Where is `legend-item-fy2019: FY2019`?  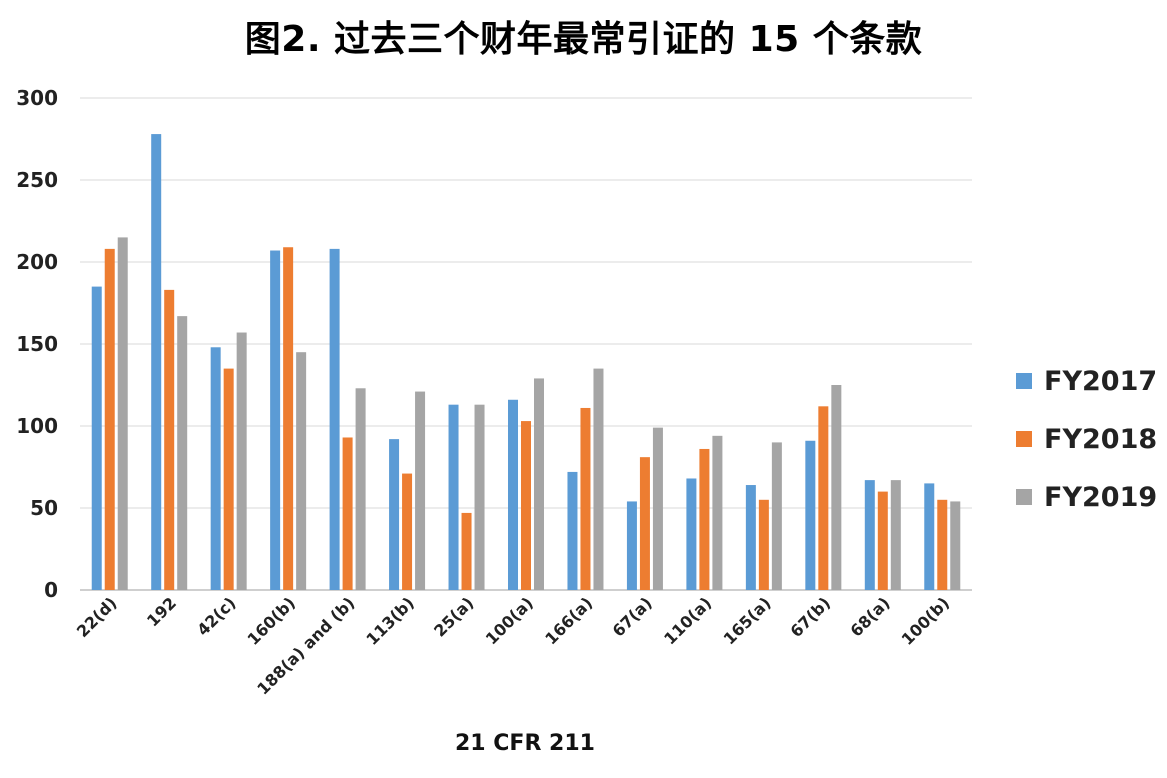
legend-item-fy2019: FY2019 is located at coordinates (1086, 497).